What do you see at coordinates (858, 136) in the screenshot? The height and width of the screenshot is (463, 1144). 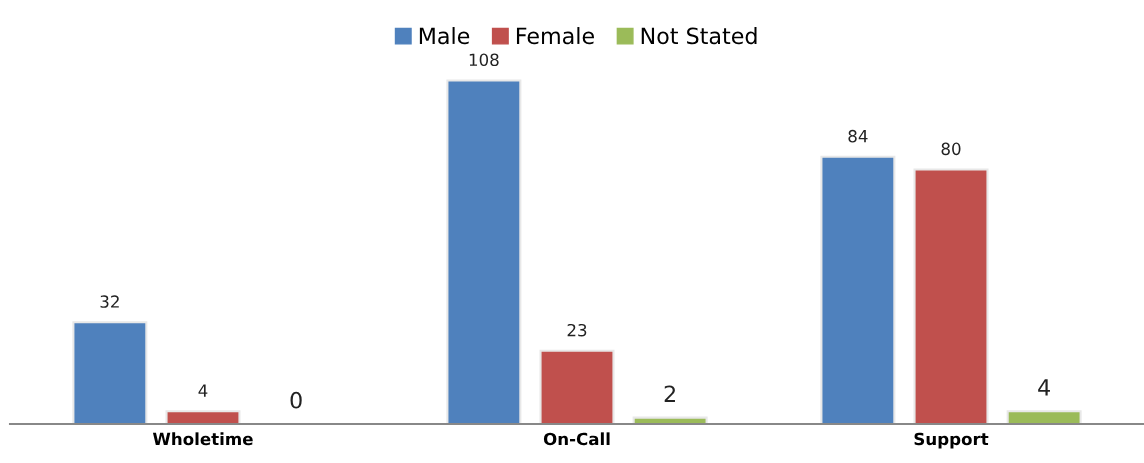 I see `data-label: 84` at bounding box center [858, 136].